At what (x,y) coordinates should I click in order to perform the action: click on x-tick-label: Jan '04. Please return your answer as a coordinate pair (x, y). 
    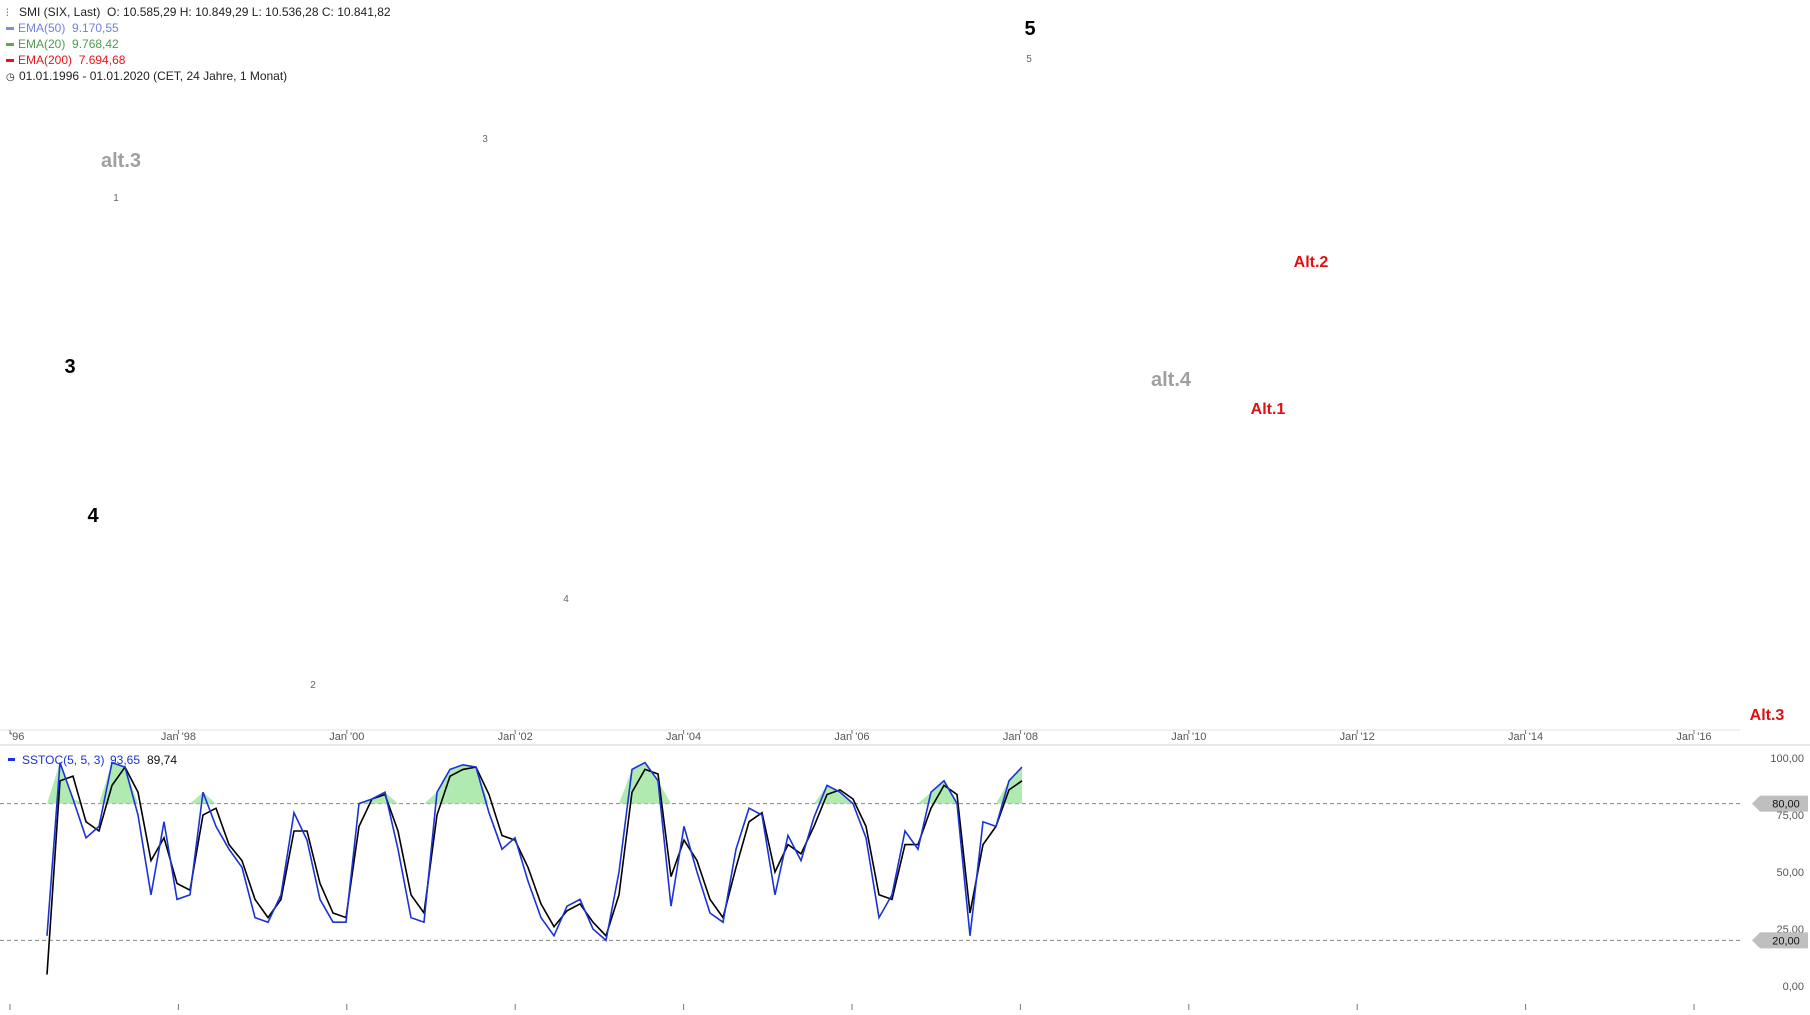
    Looking at the image, I should click on (683, 737).